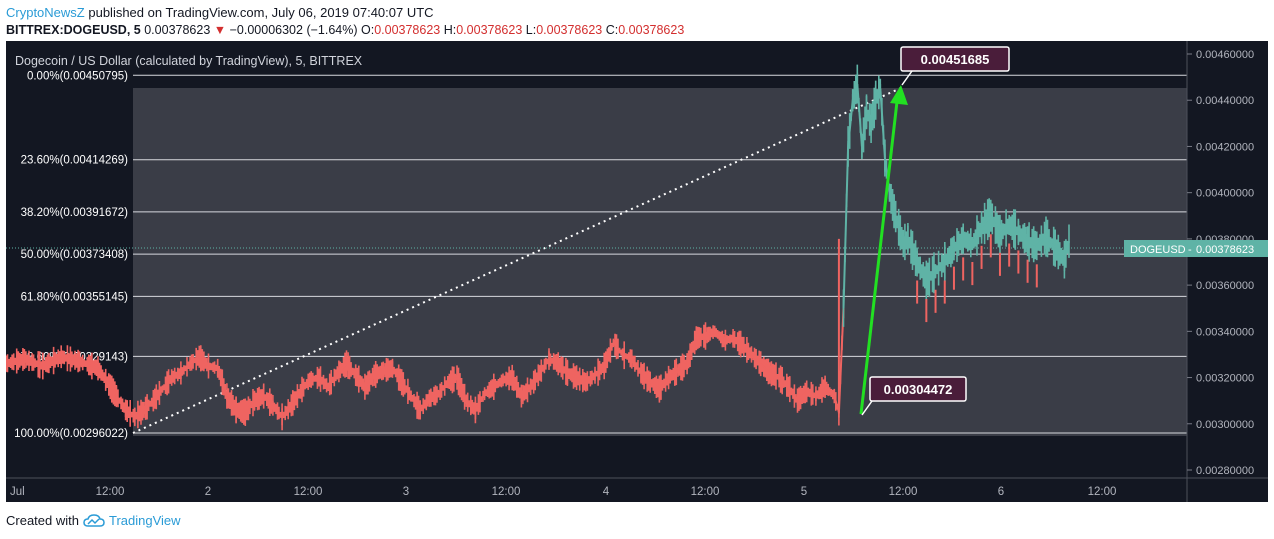  I want to click on last-price: 0.00378623, so click(177, 30).